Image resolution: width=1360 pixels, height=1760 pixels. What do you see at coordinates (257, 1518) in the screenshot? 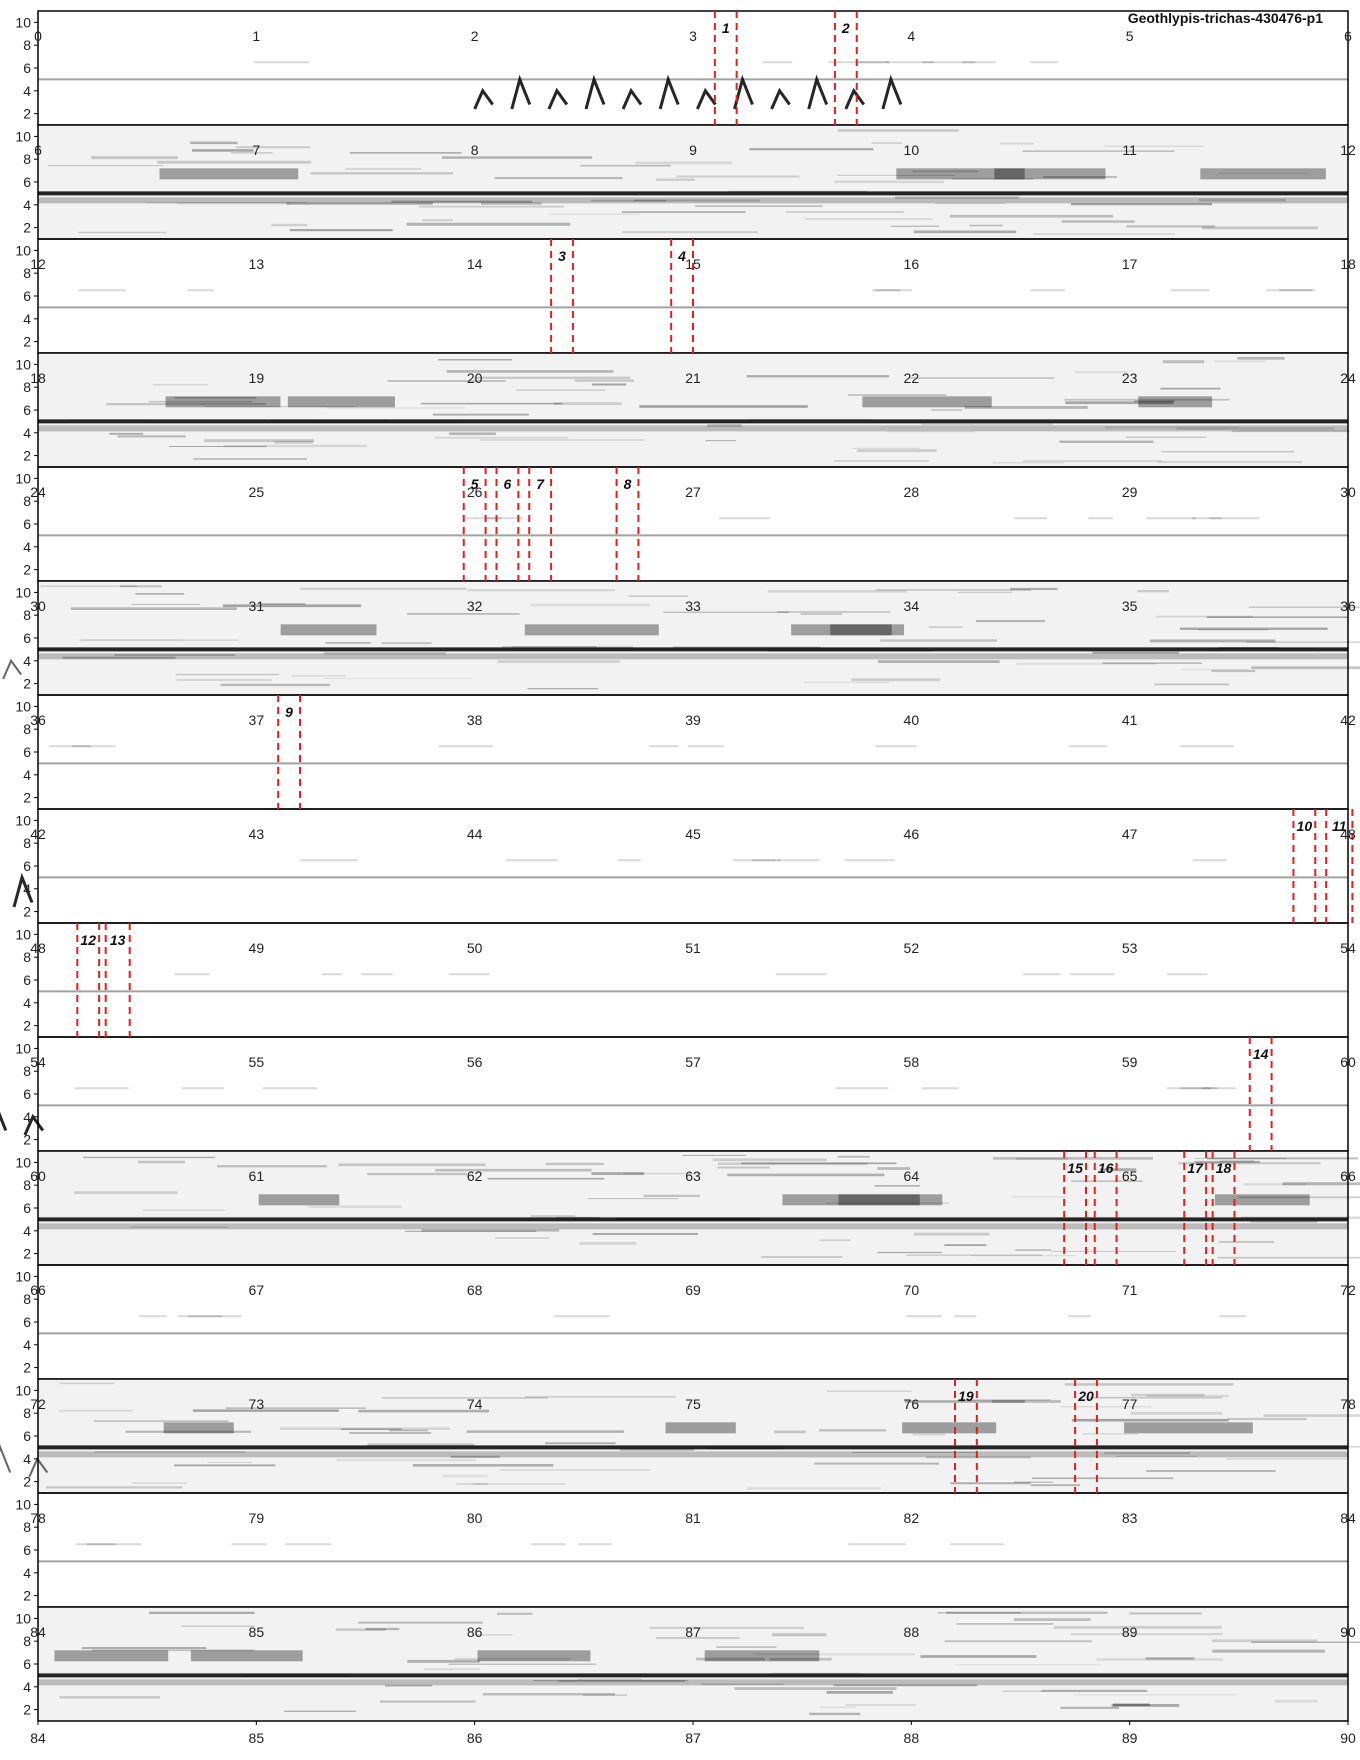
I see `x-tick-label: 79` at bounding box center [257, 1518].